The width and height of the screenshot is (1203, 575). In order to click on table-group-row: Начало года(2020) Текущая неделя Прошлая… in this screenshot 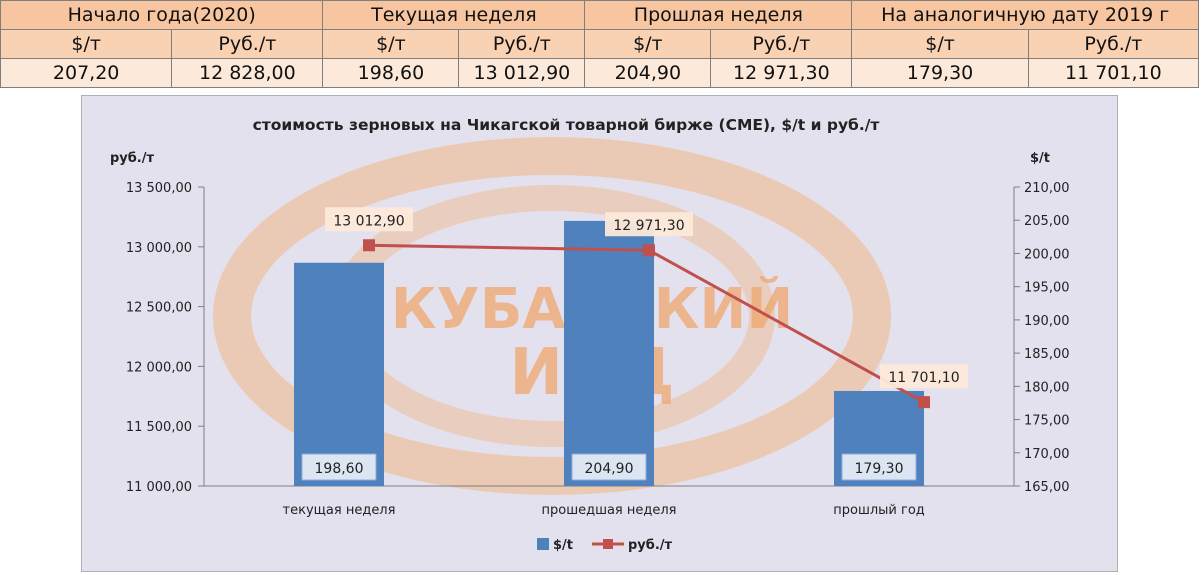, I will do `click(599, 15)`.